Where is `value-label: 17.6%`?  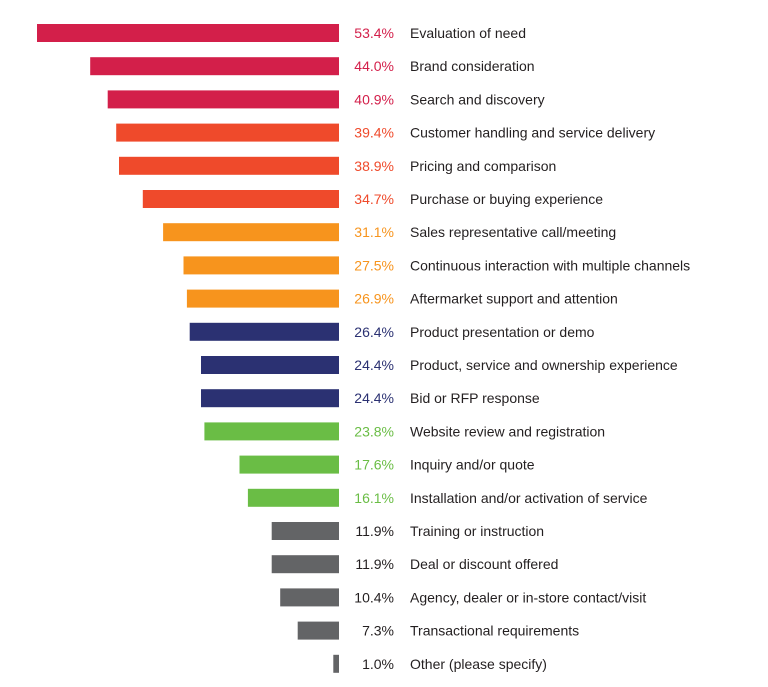 value-label: 17.6% is located at coordinates (374, 465).